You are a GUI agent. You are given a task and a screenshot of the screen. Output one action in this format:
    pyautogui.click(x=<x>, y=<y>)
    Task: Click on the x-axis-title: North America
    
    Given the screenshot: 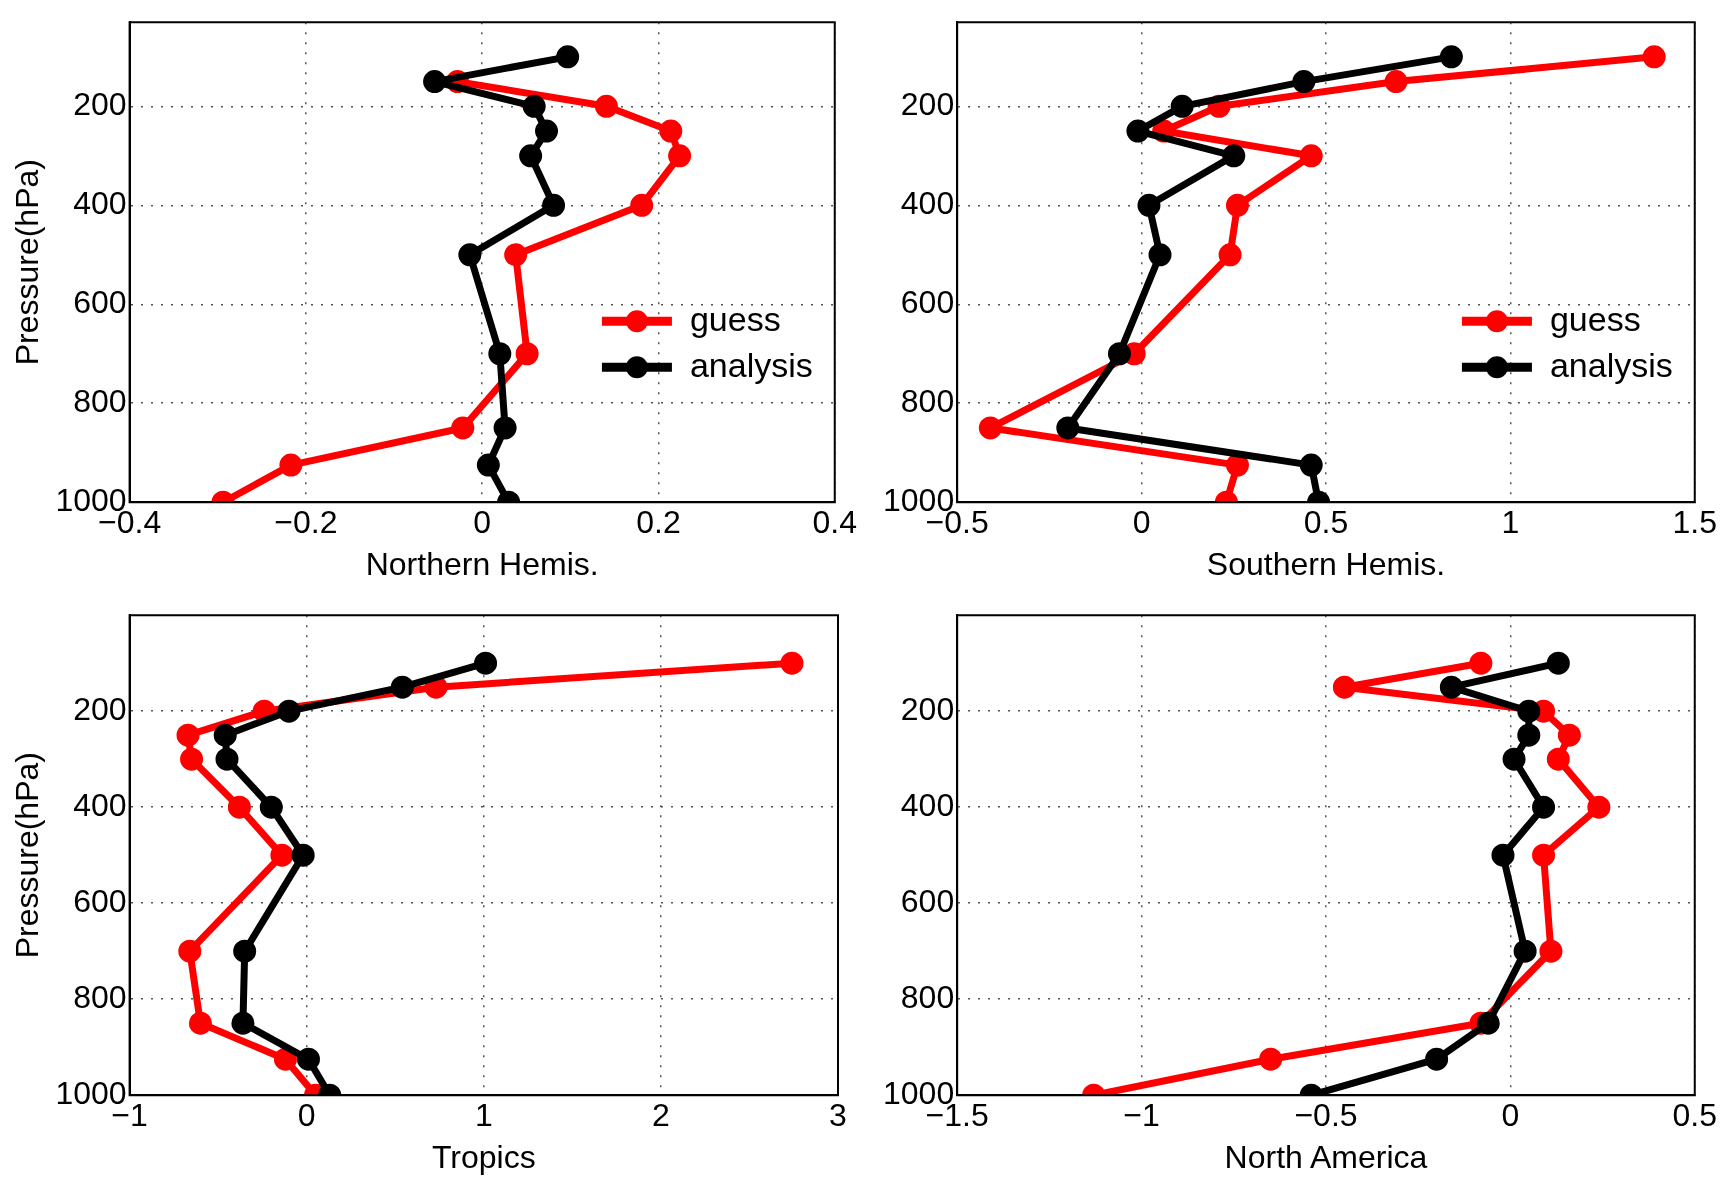 What is the action you would take?
    pyautogui.click(x=1326, y=1156)
    